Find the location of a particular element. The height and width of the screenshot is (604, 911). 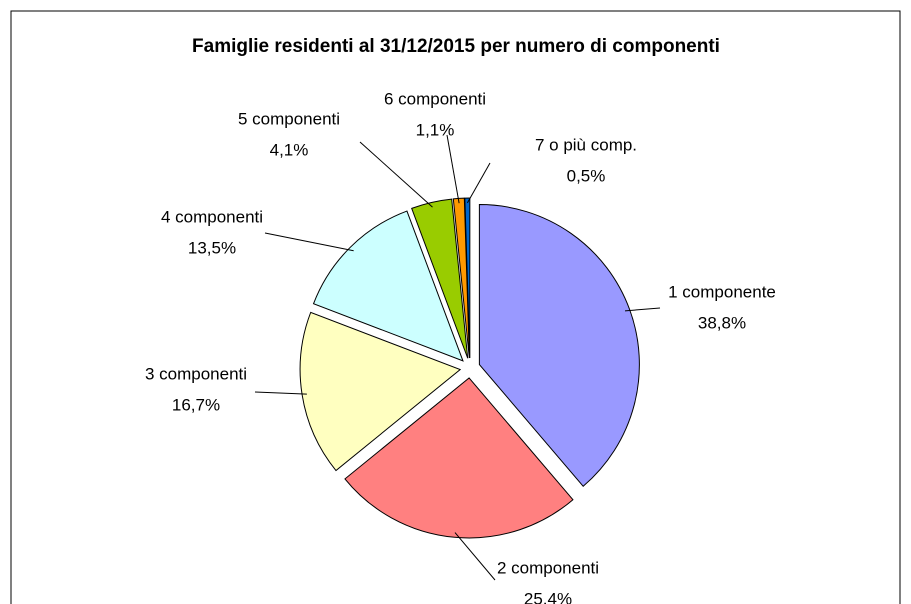

slice-label: 6 componenti is located at coordinates (435, 98).